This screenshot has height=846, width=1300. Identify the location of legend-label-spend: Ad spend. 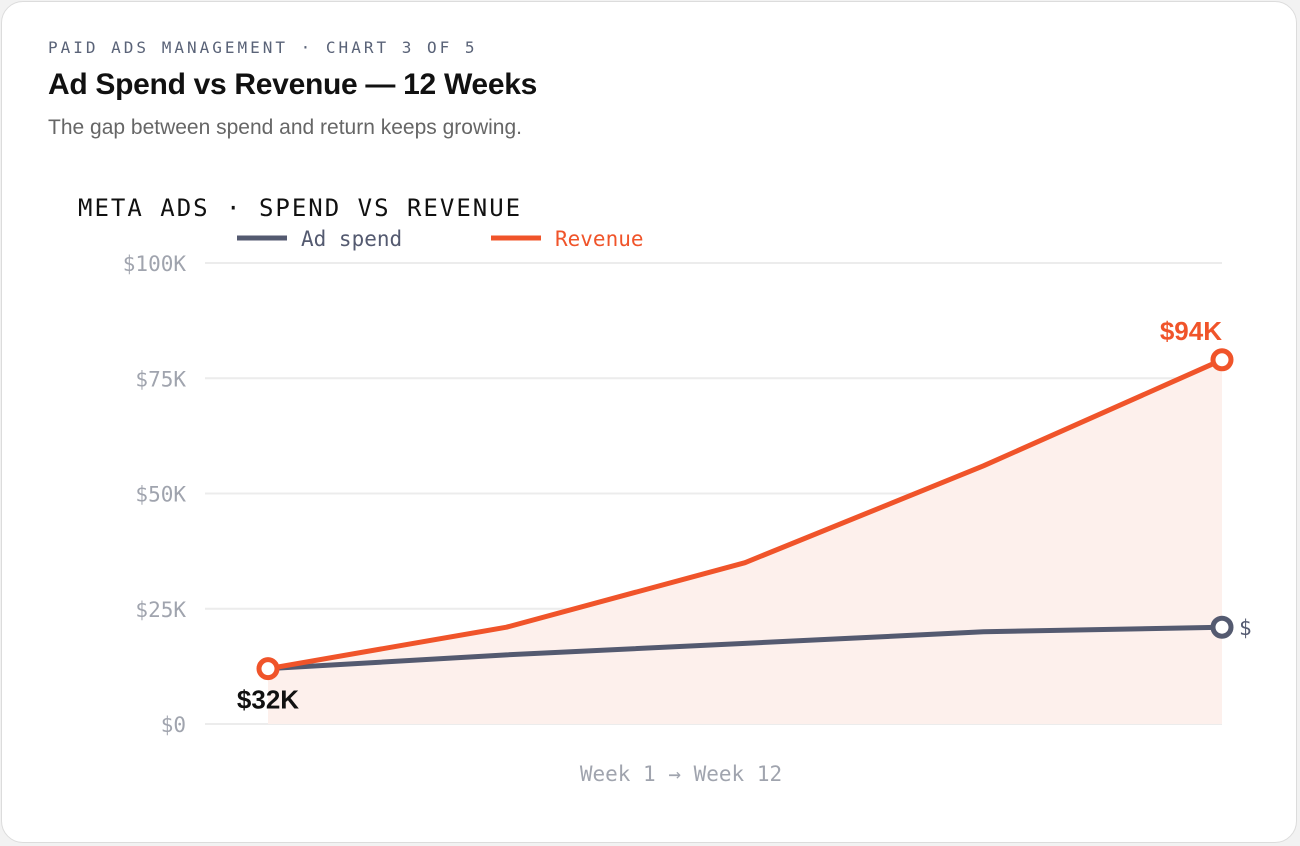
(351, 239).